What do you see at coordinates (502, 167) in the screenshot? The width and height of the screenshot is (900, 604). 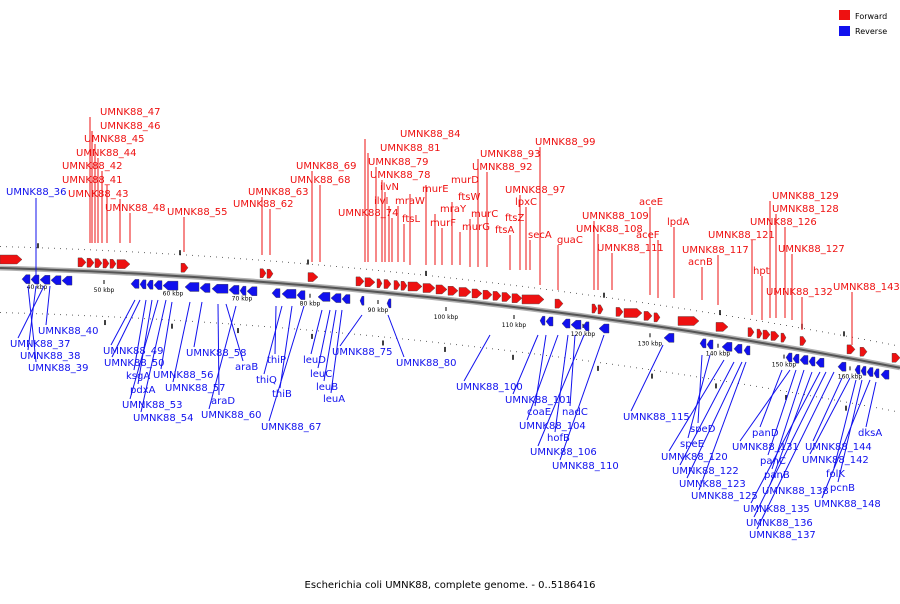 I see `gene-label-umnk88-92: UMNK88_92` at bounding box center [502, 167].